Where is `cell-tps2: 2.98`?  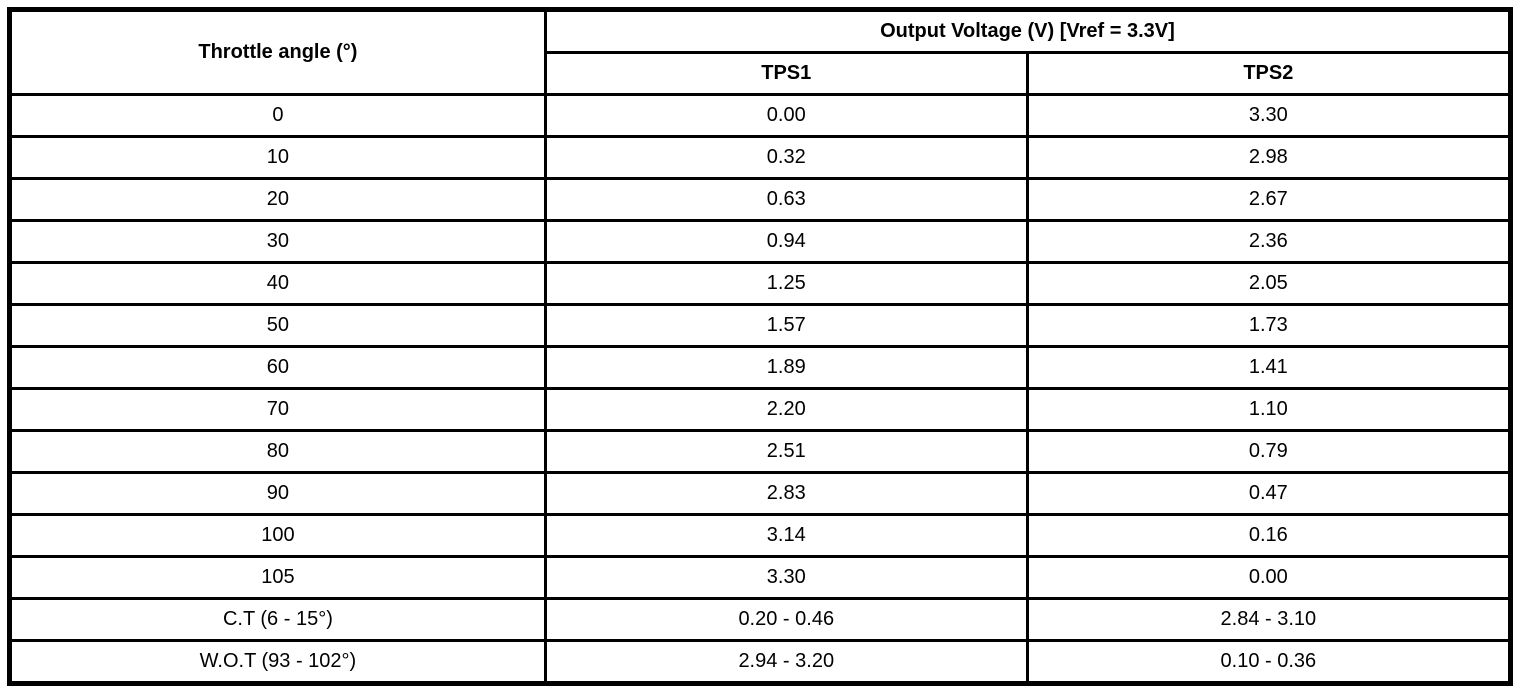
cell-tps2: 2.98 is located at coordinates (1269, 157).